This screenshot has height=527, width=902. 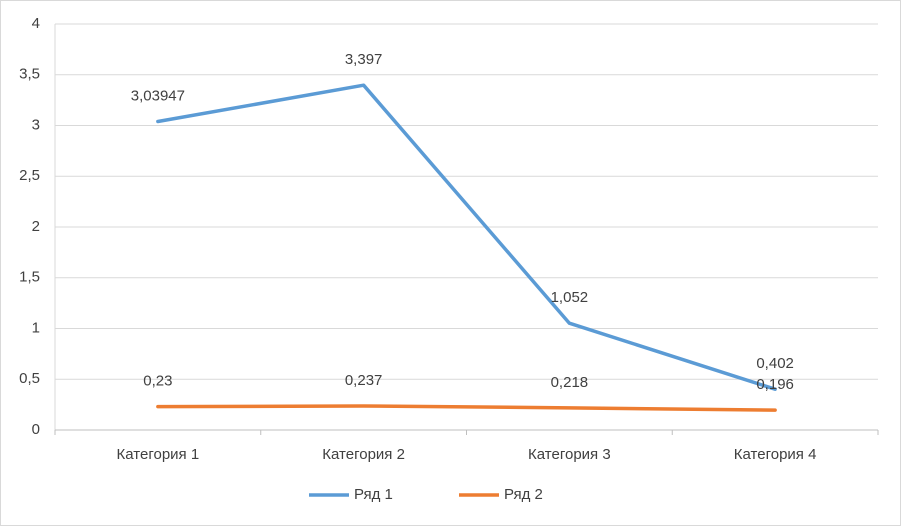 What do you see at coordinates (466, 408) in the screenshot?
I see `series-line` at bounding box center [466, 408].